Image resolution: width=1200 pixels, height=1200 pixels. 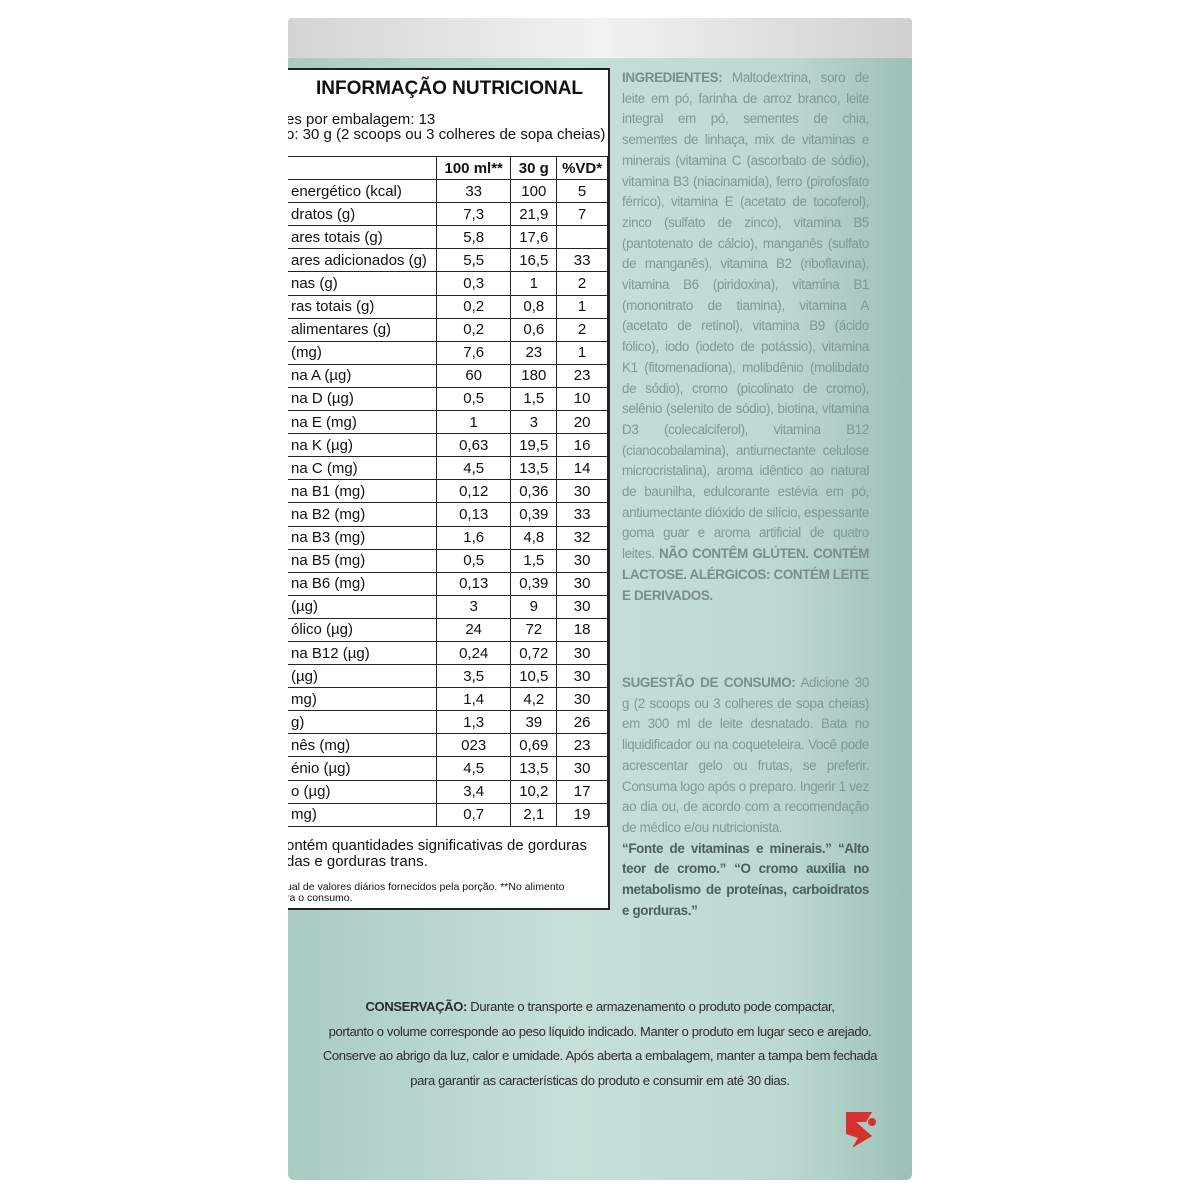 What do you see at coordinates (362, 237) in the screenshot?
I see `nutrient-name: ares totais (g)` at bounding box center [362, 237].